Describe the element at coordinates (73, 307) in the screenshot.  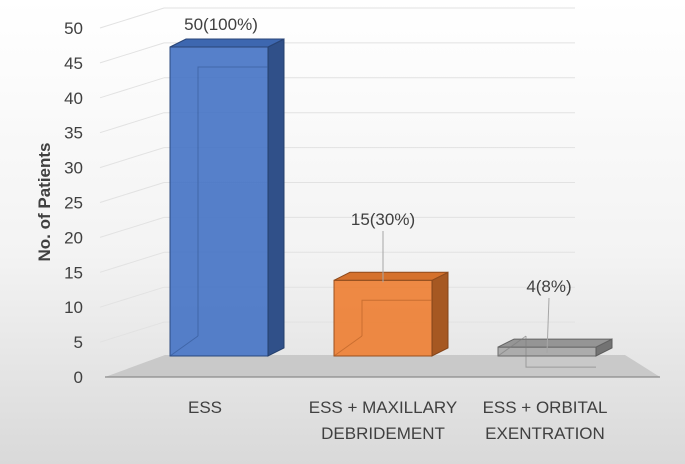
I see `y-tick-label: 10` at that location.